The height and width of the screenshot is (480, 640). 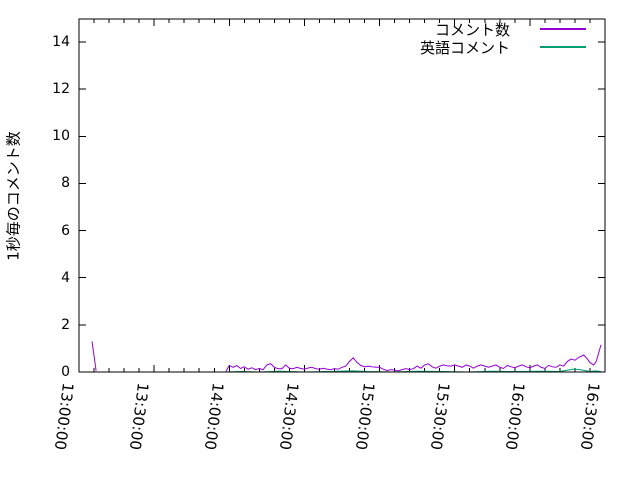 I want to click on y-tick-label: 14, so click(x=61, y=42).